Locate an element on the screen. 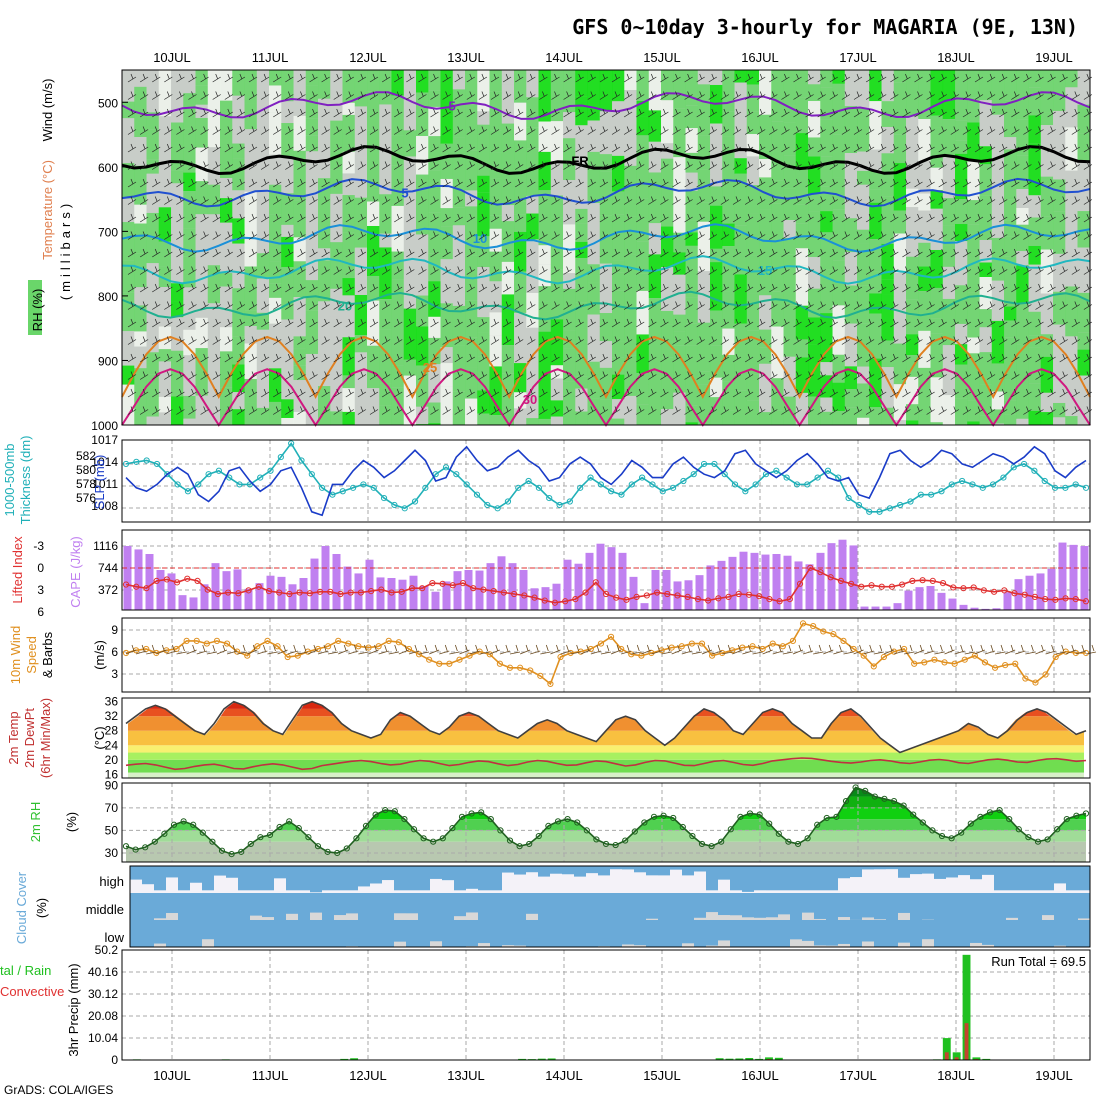 This screenshot has height=1100, width=1100. wind-speed-point is located at coordinates (823, 631).